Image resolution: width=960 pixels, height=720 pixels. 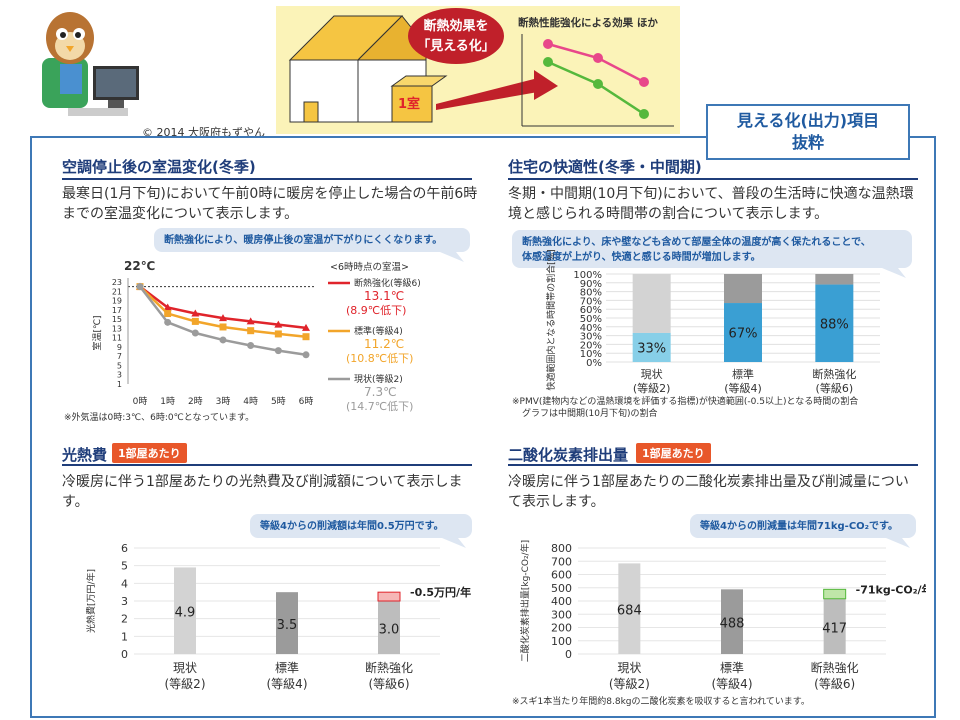 I want to click on legend-entry: 標準(等級4), so click(x=378, y=331).